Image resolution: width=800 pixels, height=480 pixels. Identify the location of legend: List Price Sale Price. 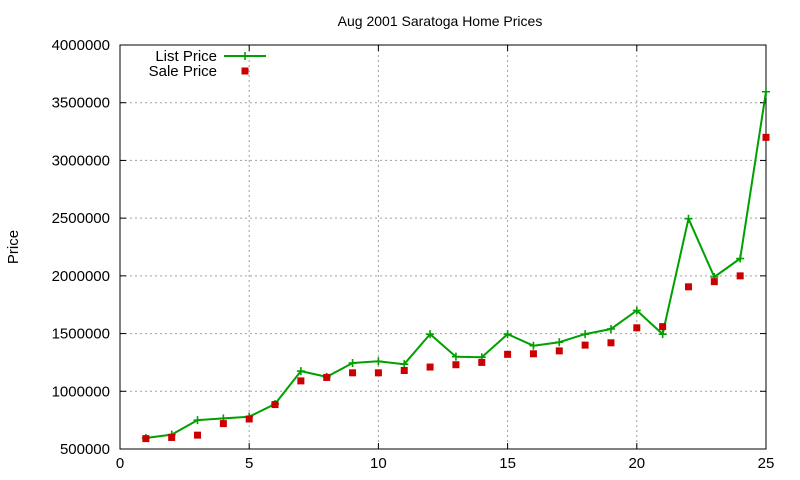
(207, 64).